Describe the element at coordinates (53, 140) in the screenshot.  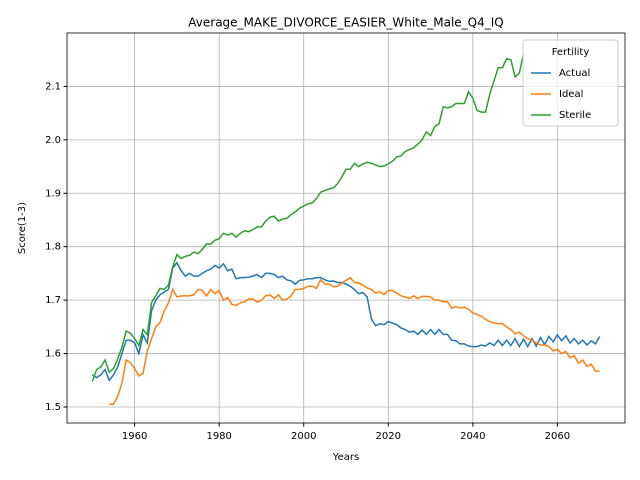
I see `y-tick-label: 2.0` at that location.